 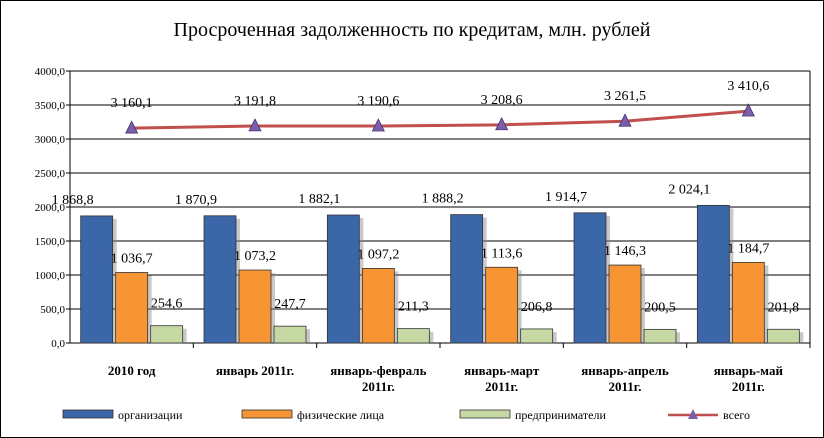 I want to click on y-tick-label: 500,0, so click(x=52, y=310).